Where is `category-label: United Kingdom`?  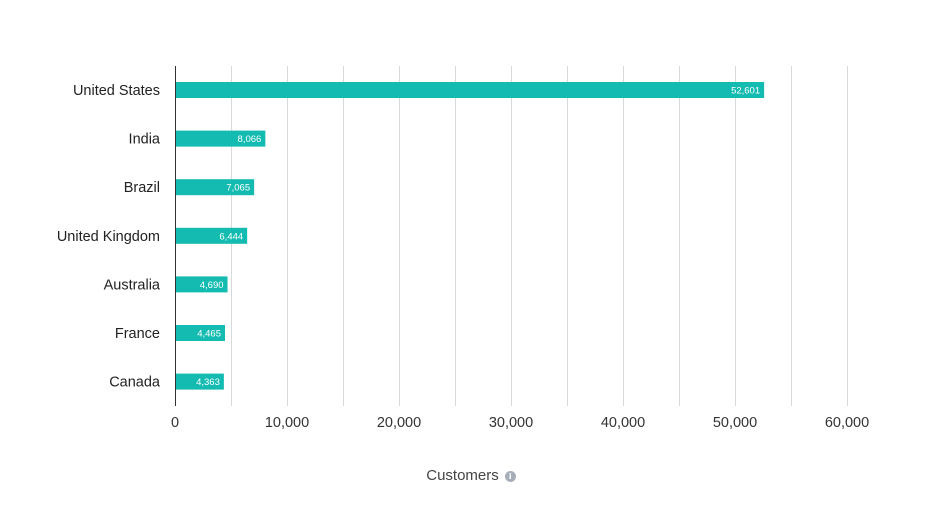
category-label: United Kingdom is located at coordinates (108, 237).